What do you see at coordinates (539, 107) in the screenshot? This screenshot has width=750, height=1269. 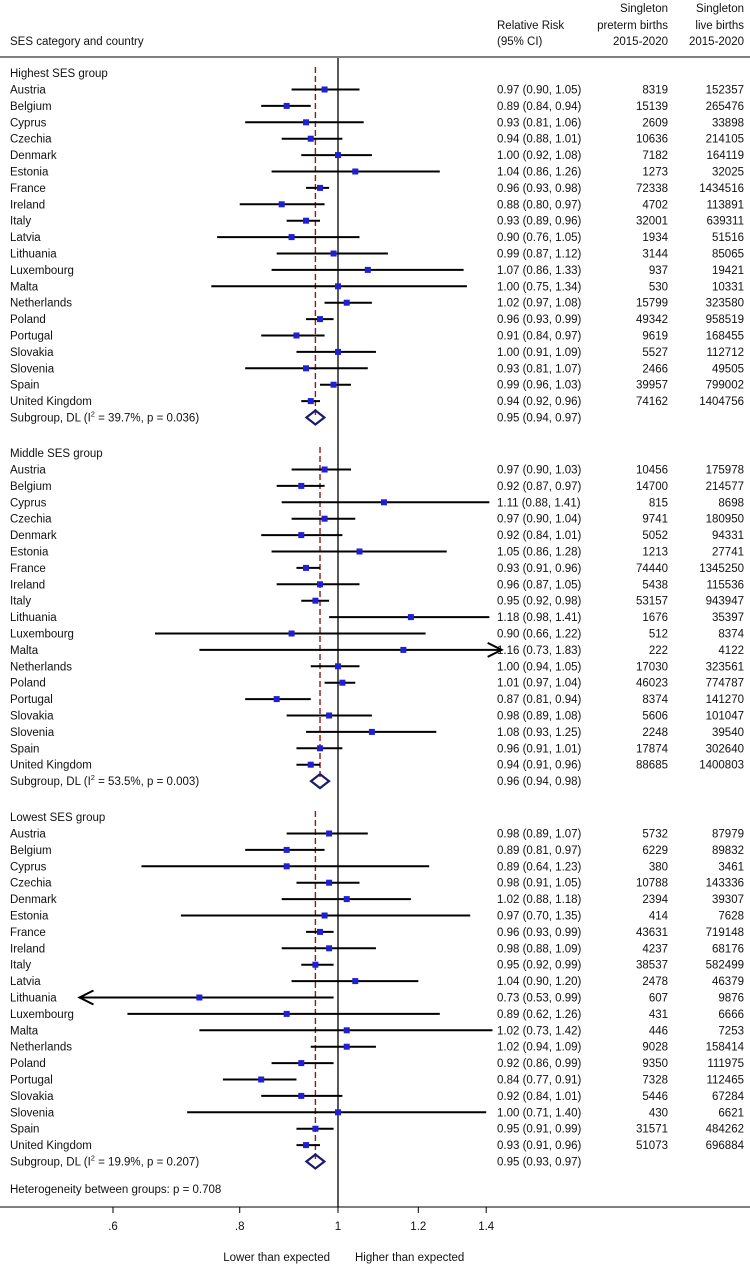 I see `row-rr-ci: 0.89 (0.84, 0.94)` at bounding box center [539, 107].